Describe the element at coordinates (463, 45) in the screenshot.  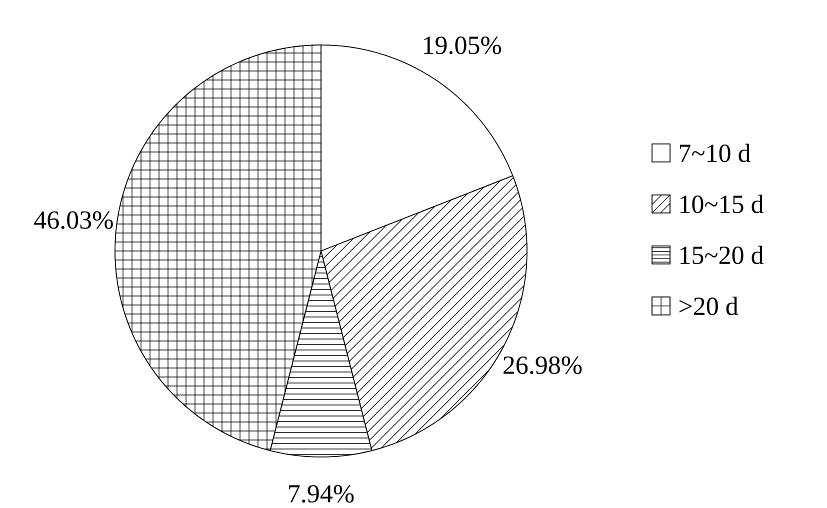
I see `data-label: 19.05%` at that location.